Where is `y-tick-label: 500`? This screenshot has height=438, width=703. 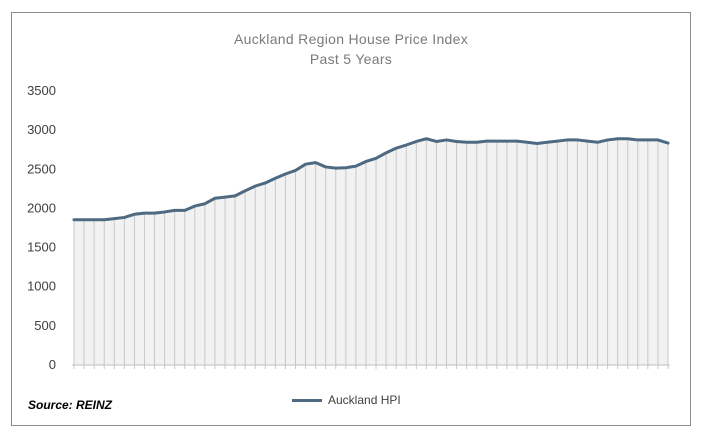 y-tick-label: 500 is located at coordinates (45, 325).